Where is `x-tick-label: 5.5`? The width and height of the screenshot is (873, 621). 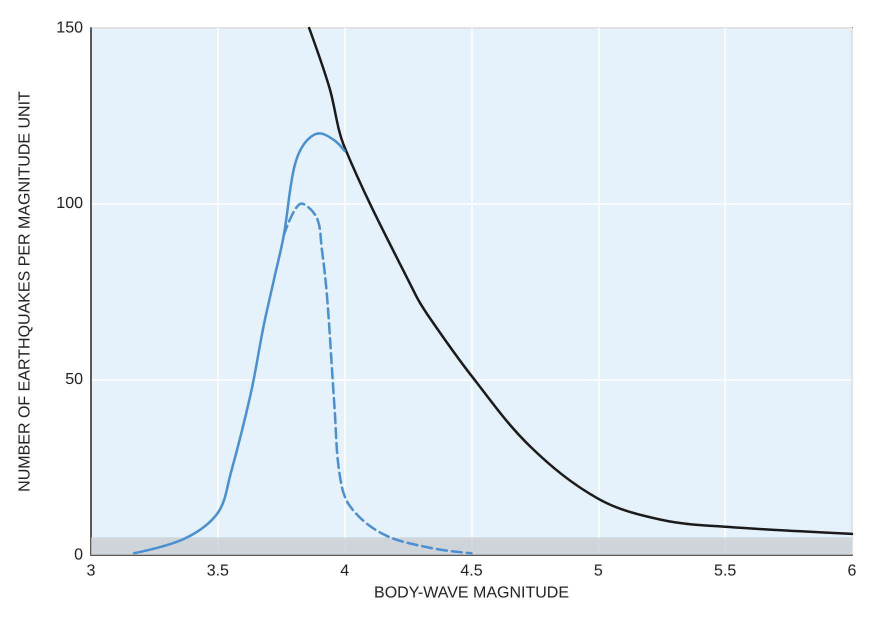 x-tick-label: 5.5 is located at coordinates (725, 571).